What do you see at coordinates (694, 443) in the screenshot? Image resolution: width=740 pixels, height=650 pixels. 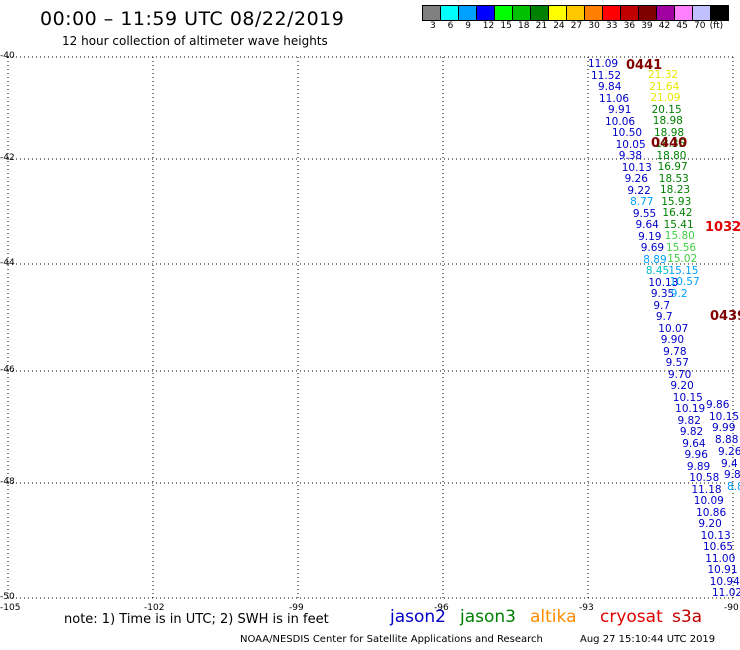 I see `jason2-swh-value: 9.64` at bounding box center [694, 443].